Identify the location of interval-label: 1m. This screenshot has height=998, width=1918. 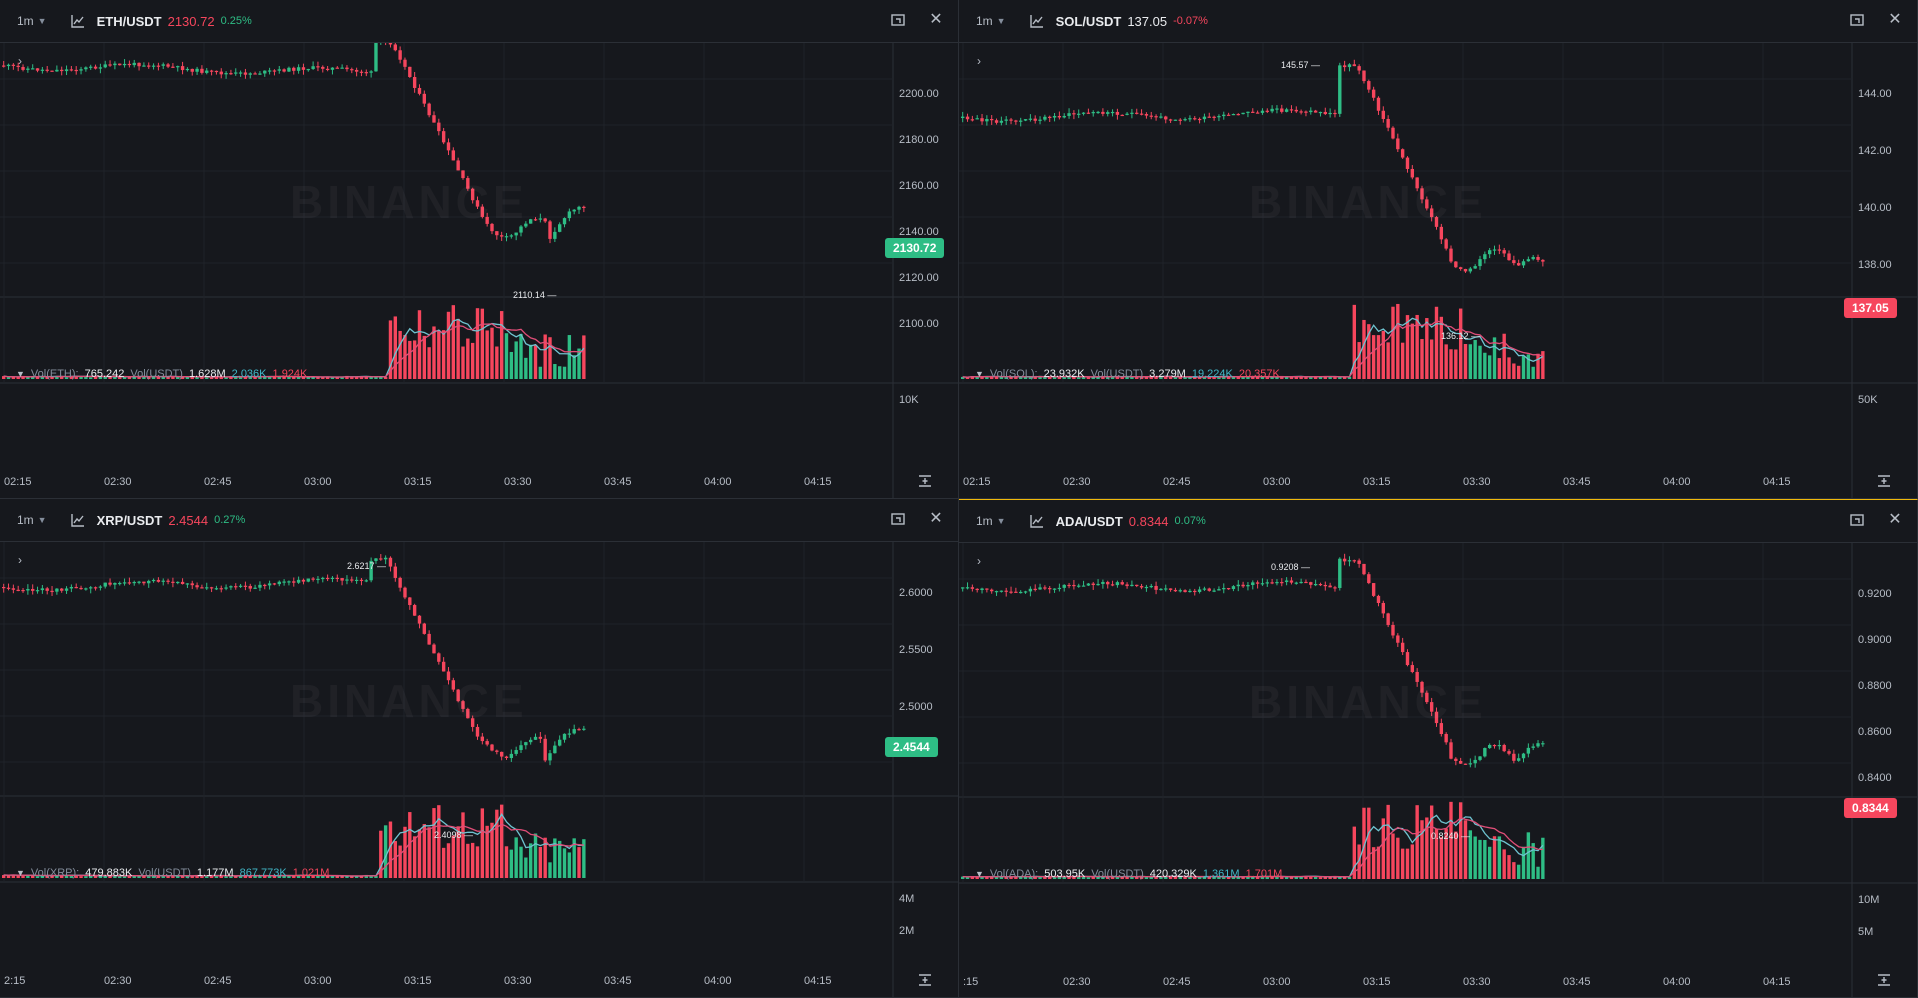
(984, 521).